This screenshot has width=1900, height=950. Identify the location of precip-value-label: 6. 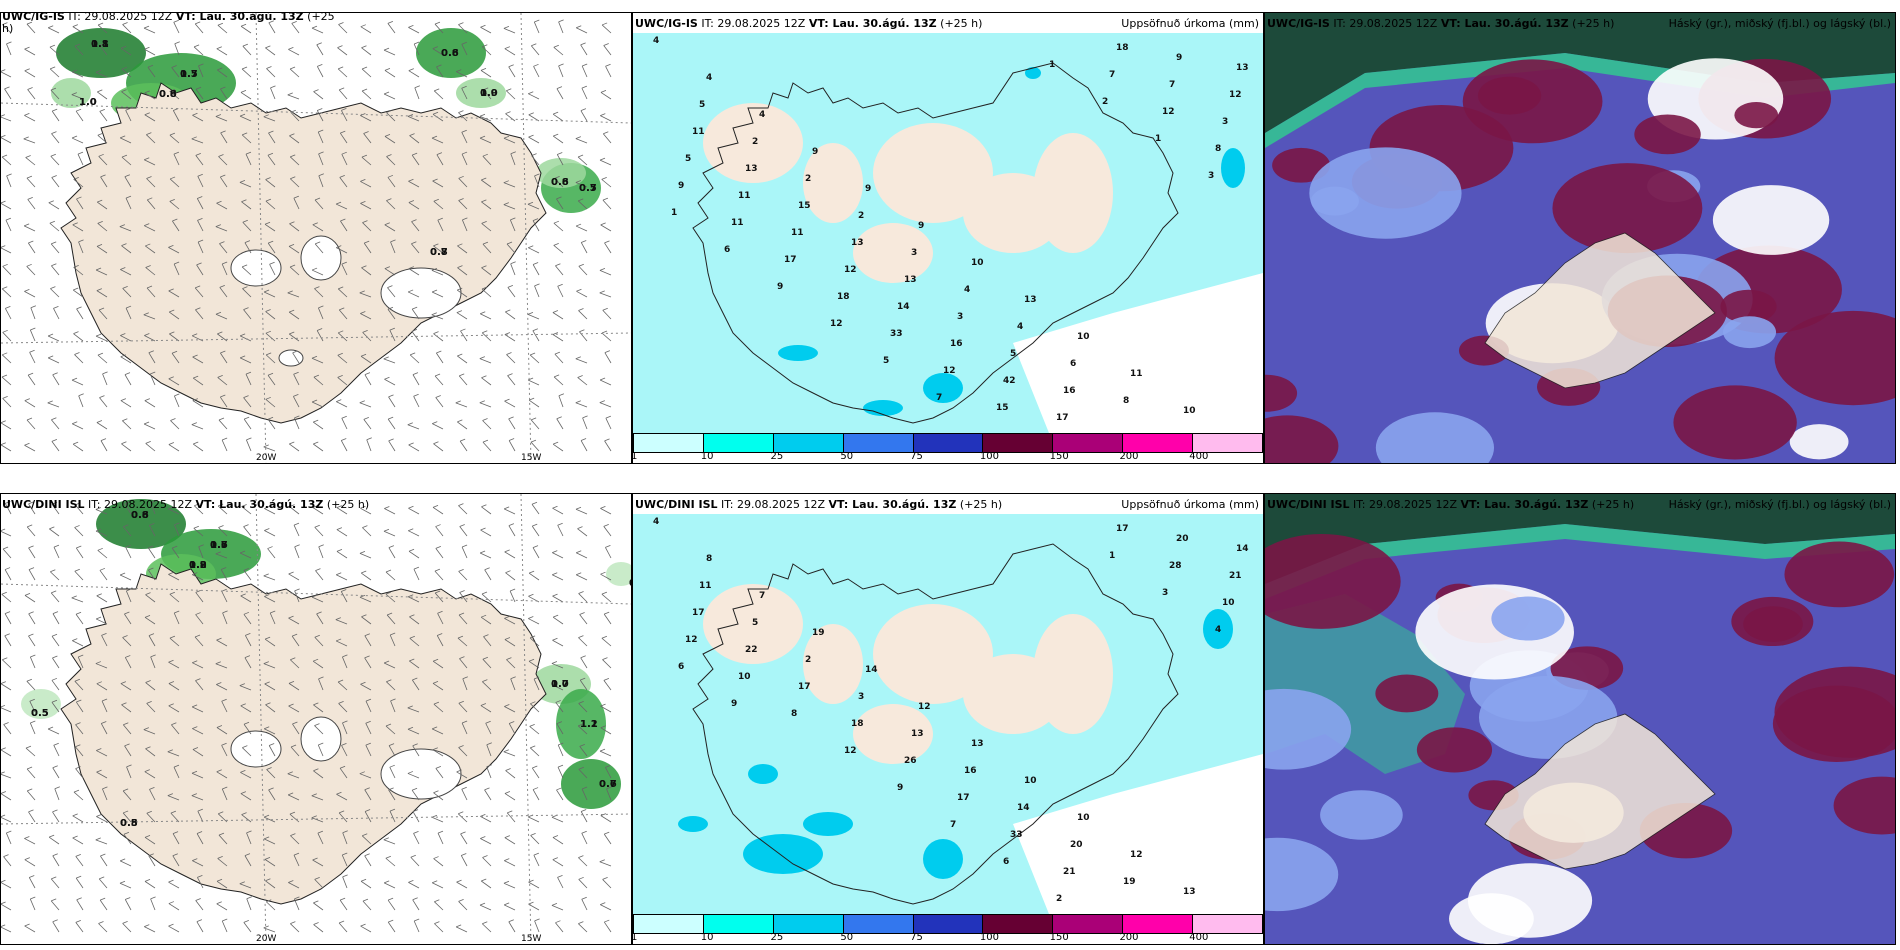
(1006, 862).